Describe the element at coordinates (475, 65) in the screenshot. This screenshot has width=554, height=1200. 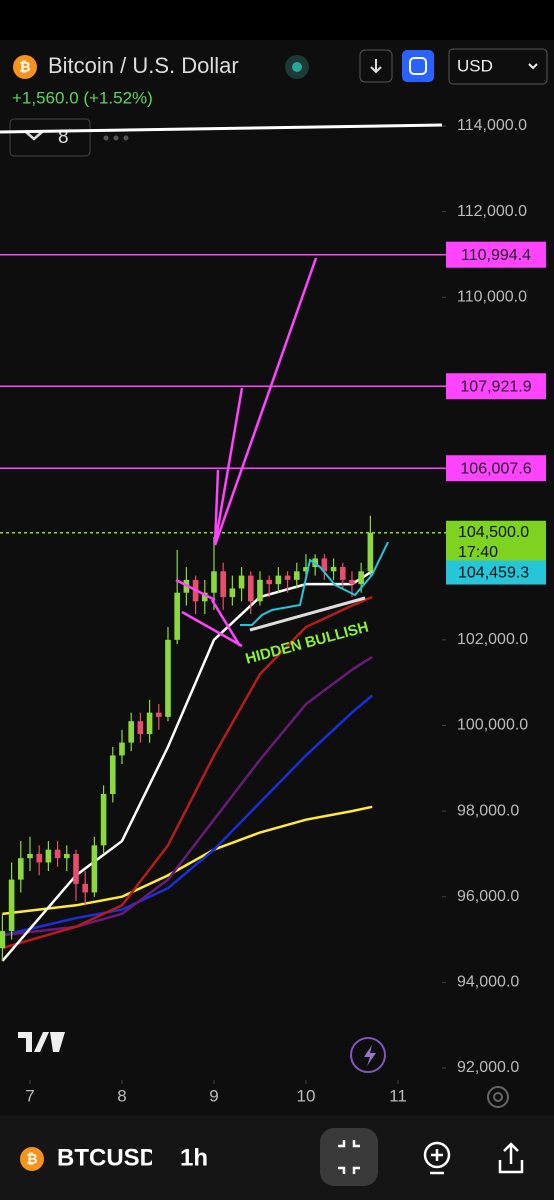
I see `currency: USD` at that location.